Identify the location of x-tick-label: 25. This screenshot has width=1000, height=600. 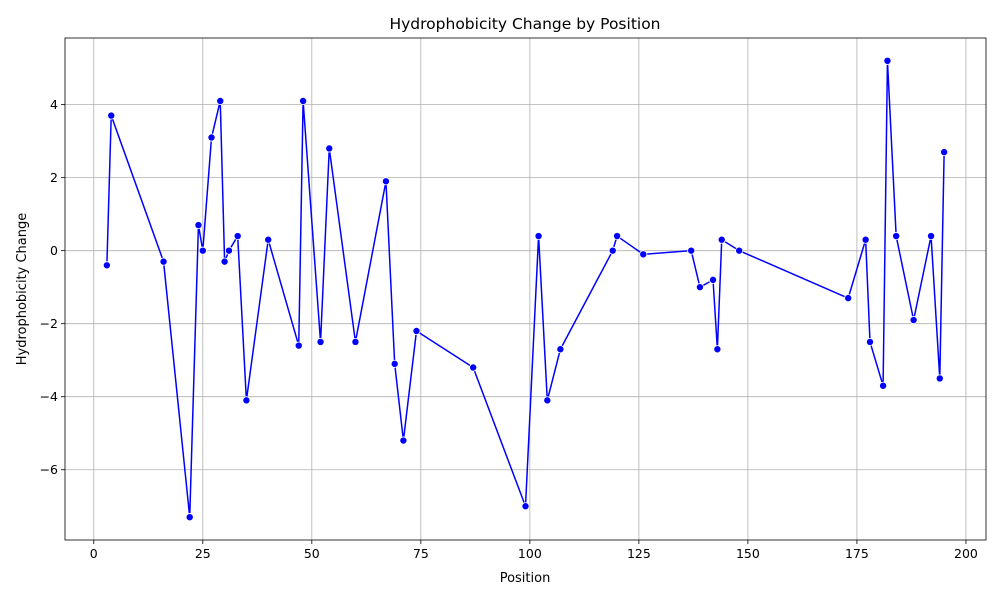
(203, 553).